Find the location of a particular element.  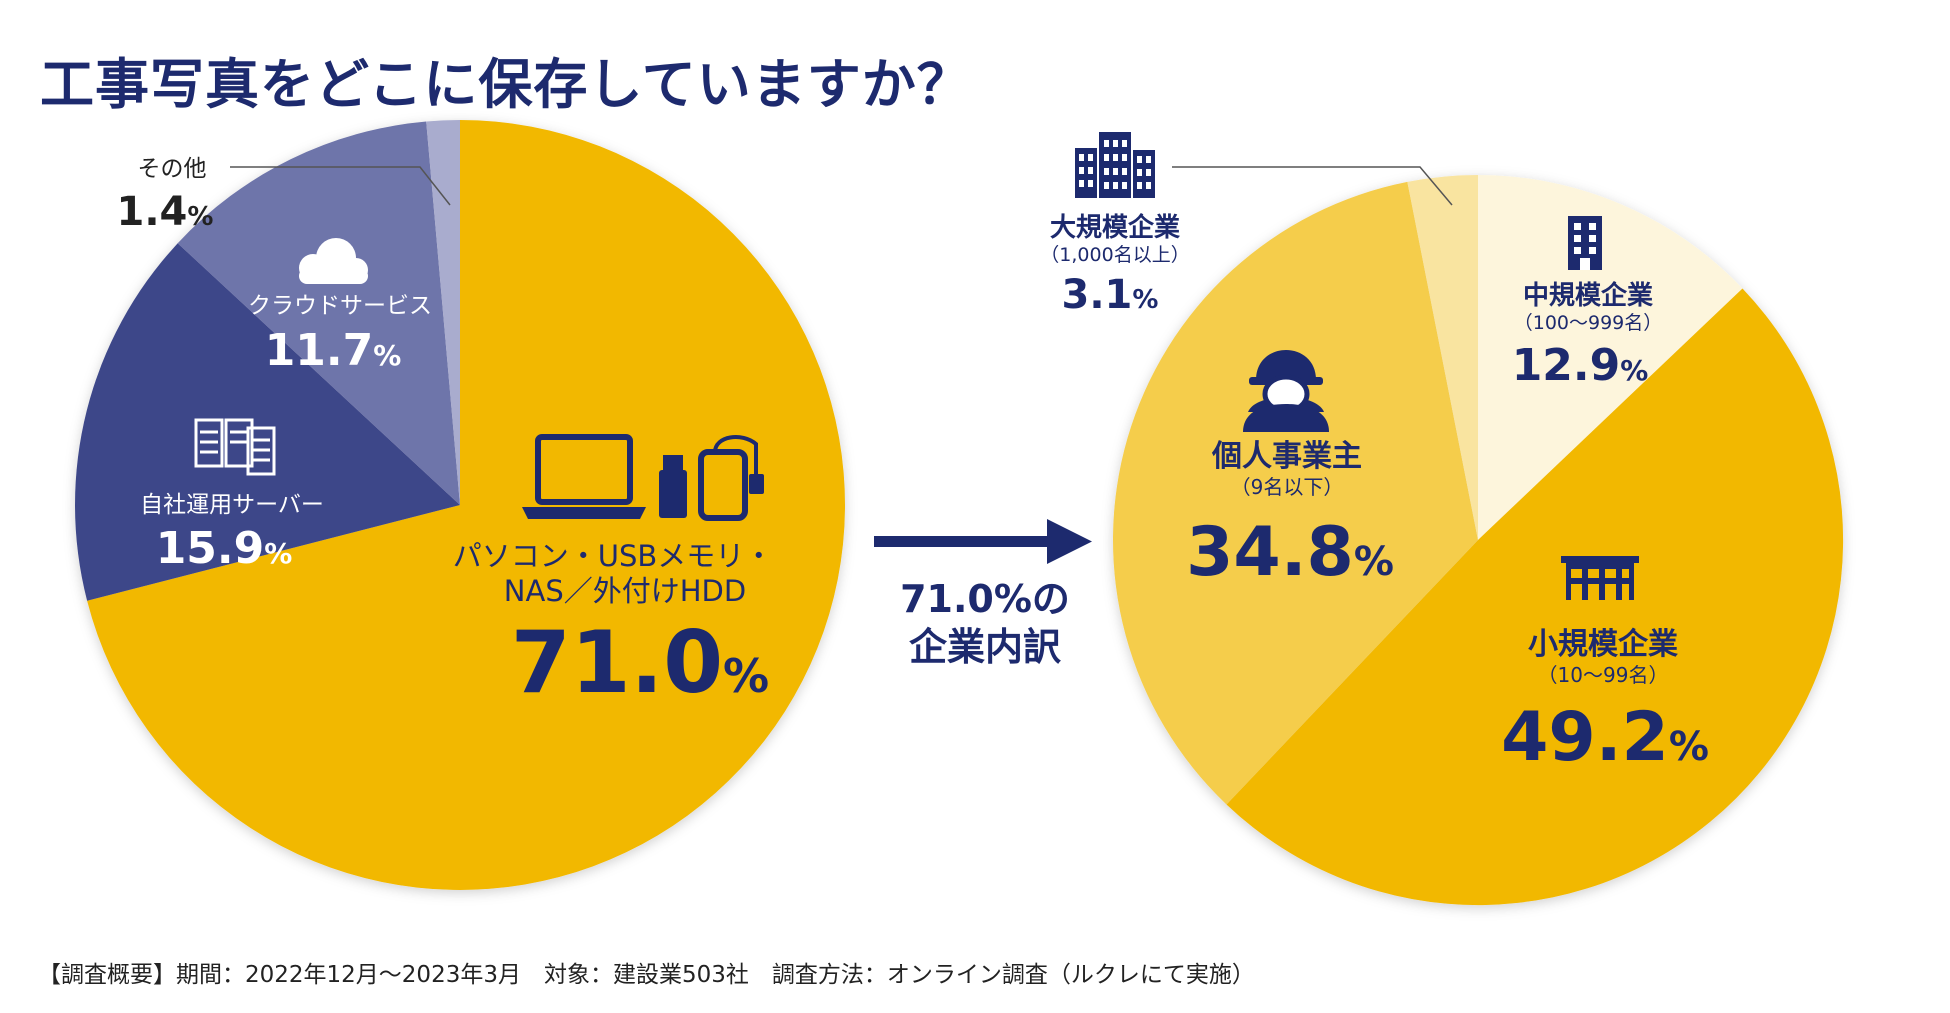

slice-sub-large: （1,000名以上） is located at coordinates (1114, 255).